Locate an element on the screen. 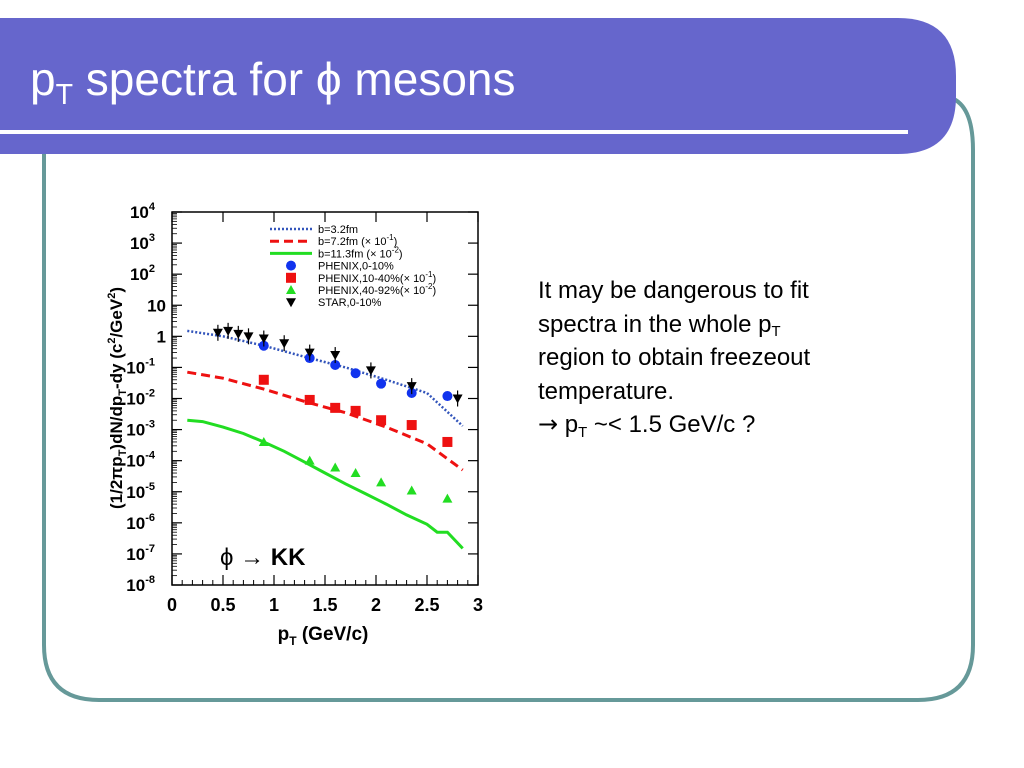 This screenshot has width=1024, height=768. arrow-icon: → is located at coordinates (548, 424).